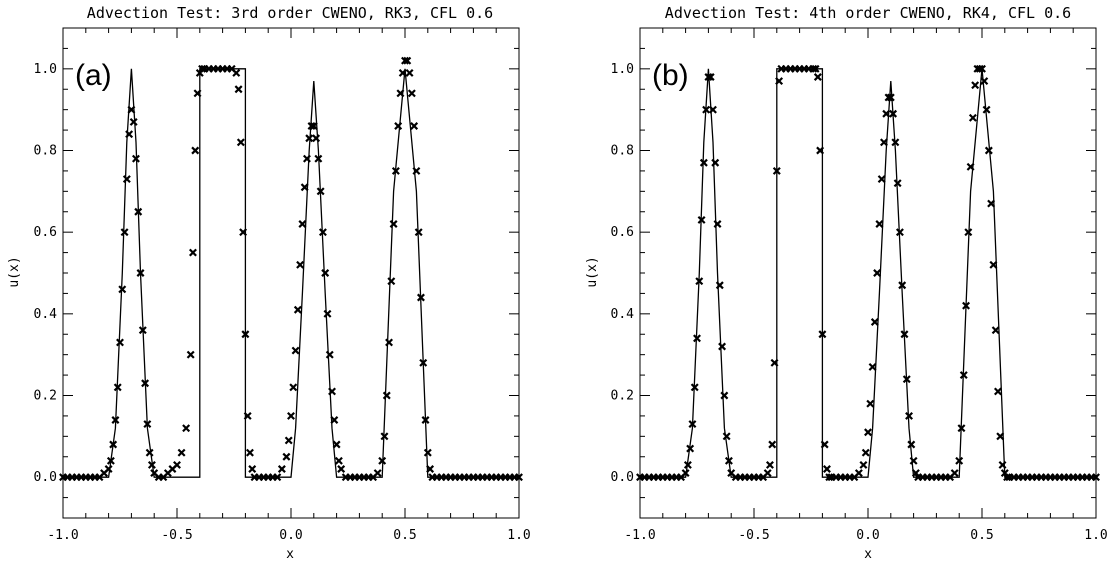  Describe the element at coordinates (93, 75) in the screenshot. I see `panel-label: (a)` at that location.